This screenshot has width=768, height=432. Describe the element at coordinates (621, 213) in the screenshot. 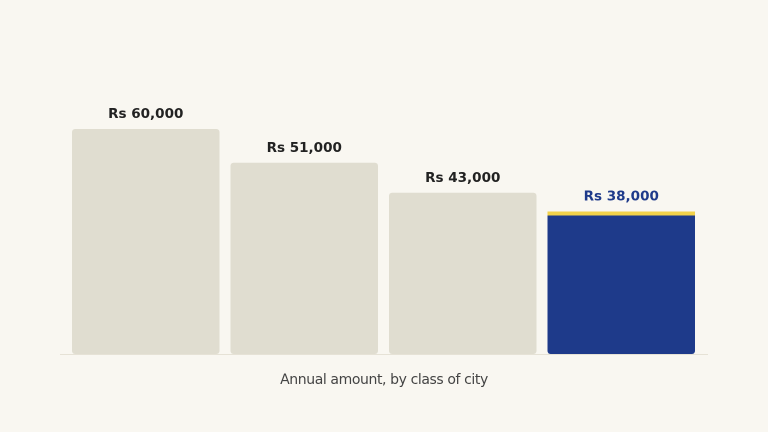

I see `bar-highlight-stripe` at that location.